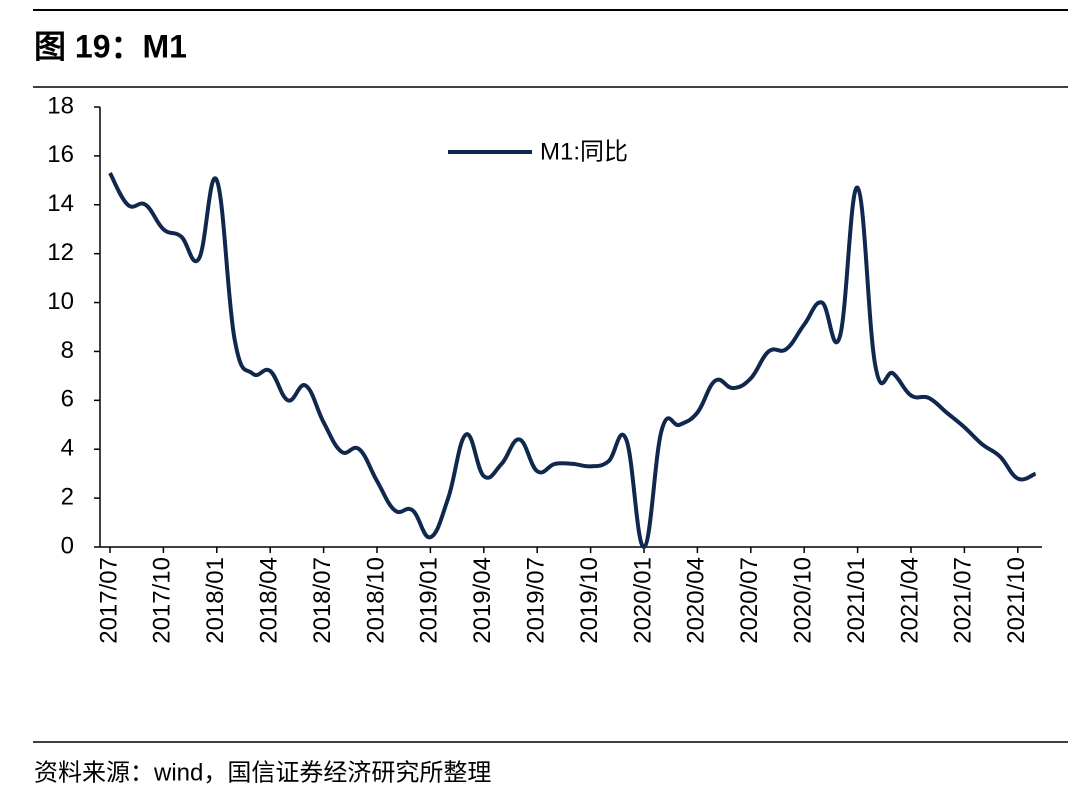 The image size is (1080, 804). What do you see at coordinates (108, 600) in the screenshot?
I see `x-tick-label: 2017/07` at bounding box center [108, 600].